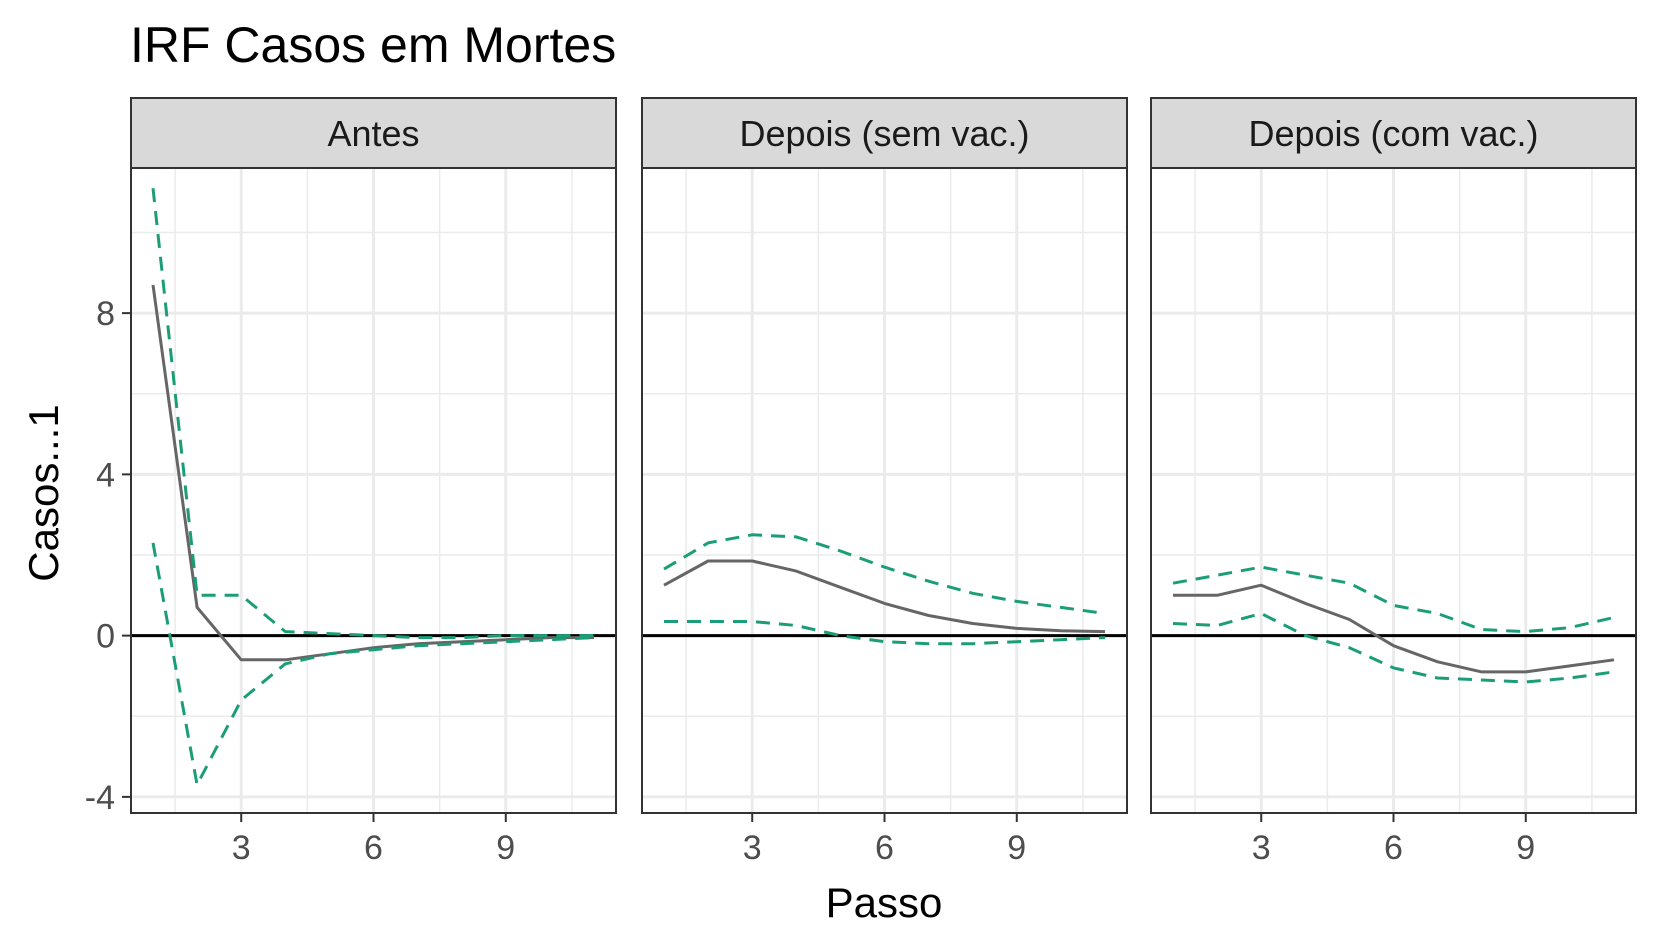  What do you see at coordinates (105, 637) in the screenshot?
I see `y-tick-label: 0` at bounding box center [105, 637].